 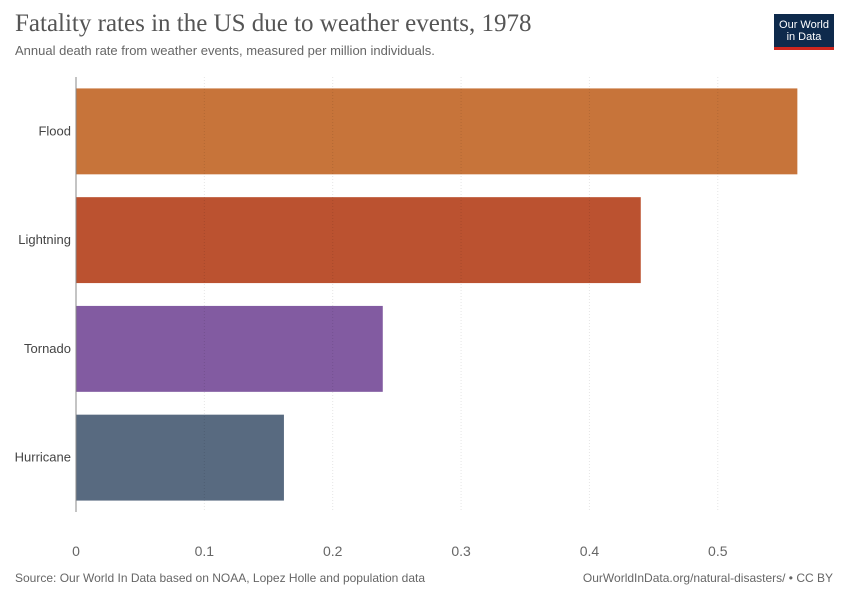 What do you see at coordinates (437, 131) in the screenshot?
I see `bar-flood` at bounding box center [437, 131].